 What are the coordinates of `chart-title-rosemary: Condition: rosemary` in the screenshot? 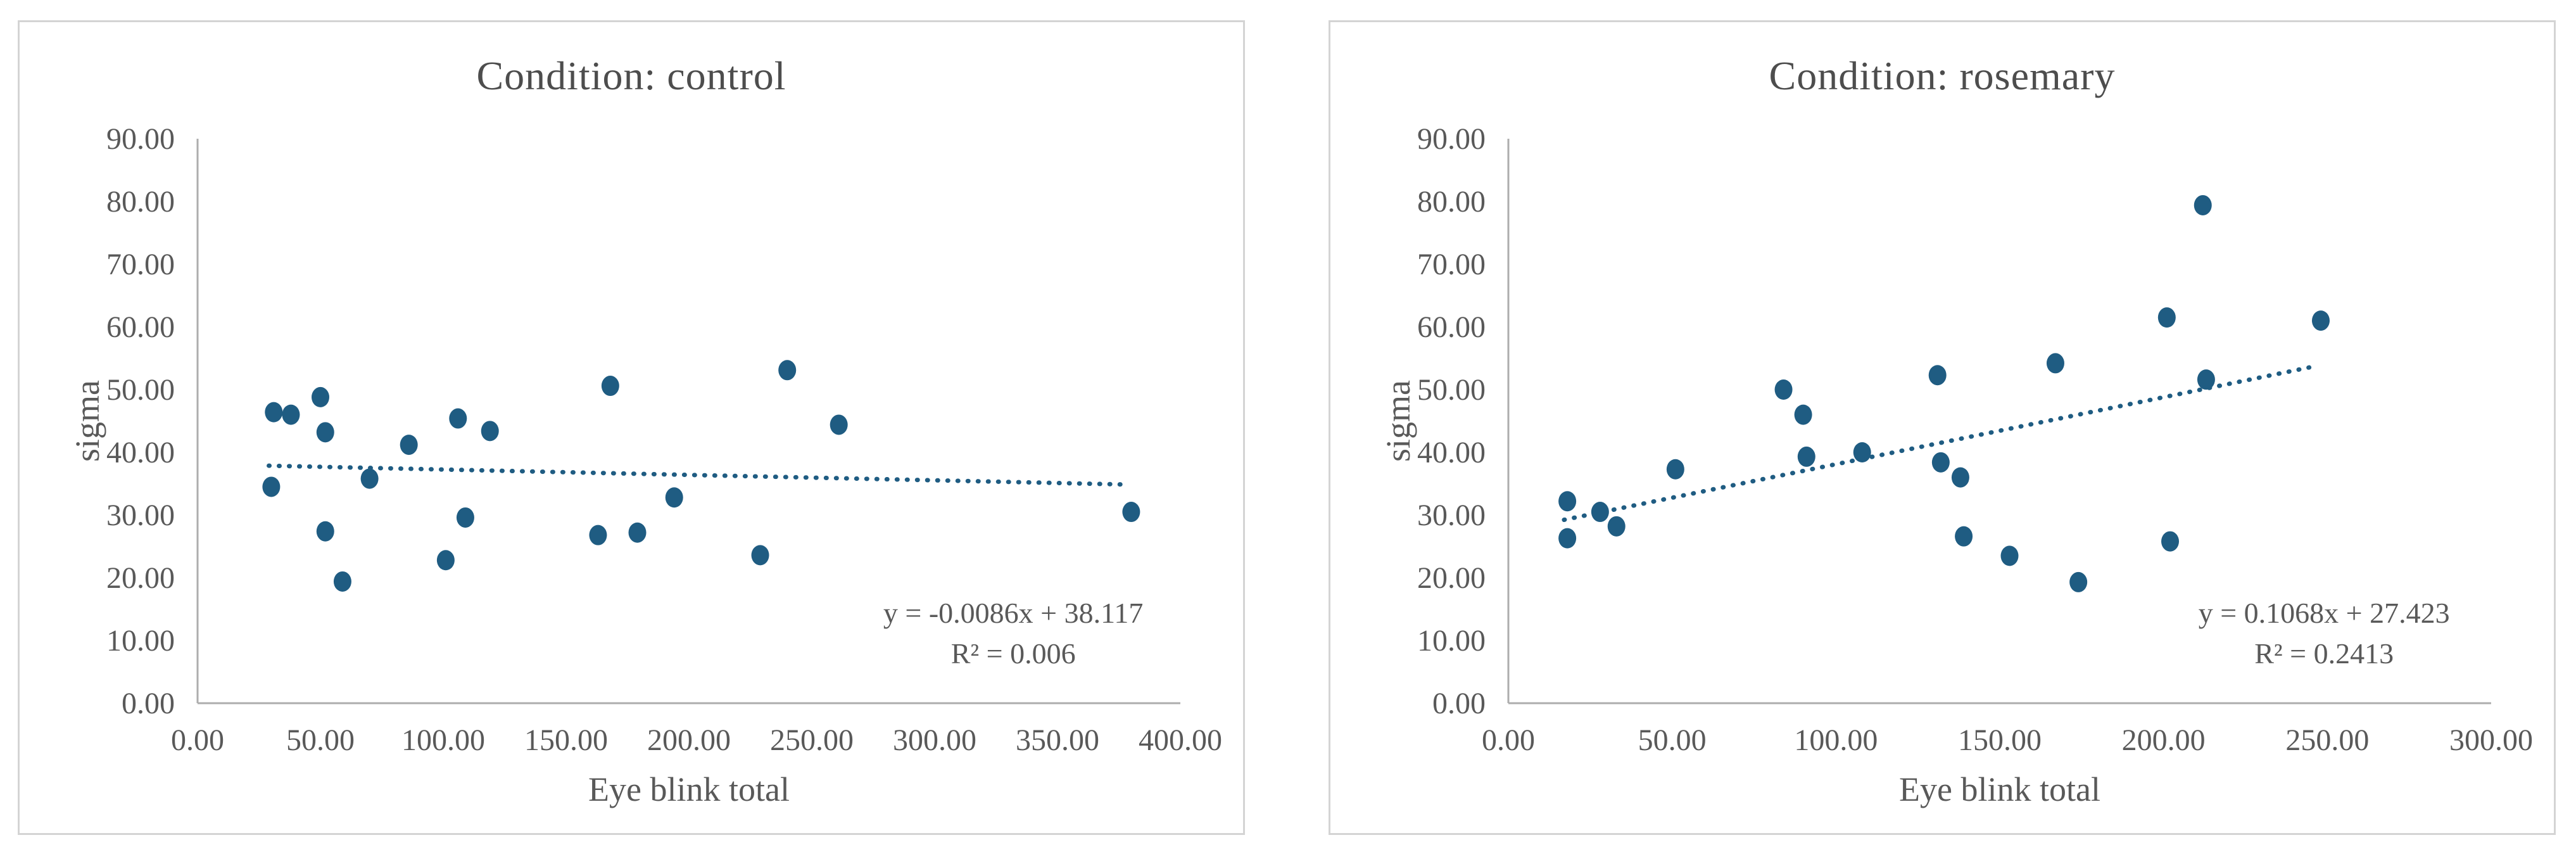 It's located at (1942, 75).